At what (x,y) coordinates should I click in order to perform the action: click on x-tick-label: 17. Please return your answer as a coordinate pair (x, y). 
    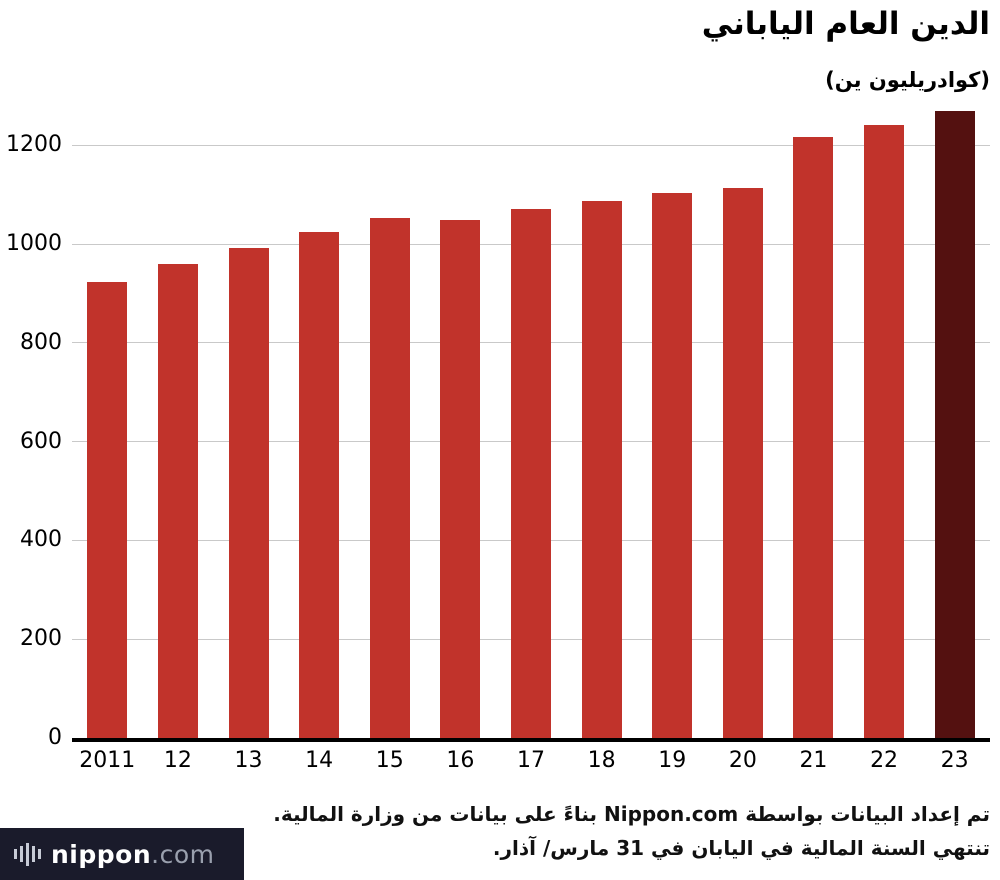
    Looking at the image, I should click on (530, 760).